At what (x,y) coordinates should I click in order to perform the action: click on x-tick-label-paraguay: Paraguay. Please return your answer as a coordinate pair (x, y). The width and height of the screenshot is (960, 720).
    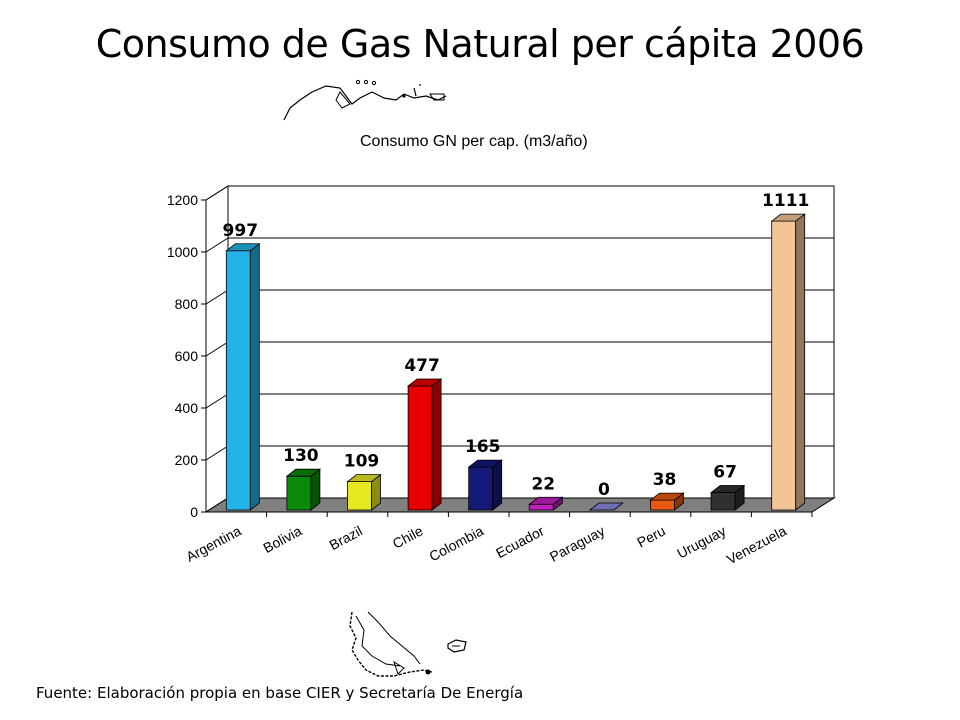
    Looking at the image, I should click on (577, 544).